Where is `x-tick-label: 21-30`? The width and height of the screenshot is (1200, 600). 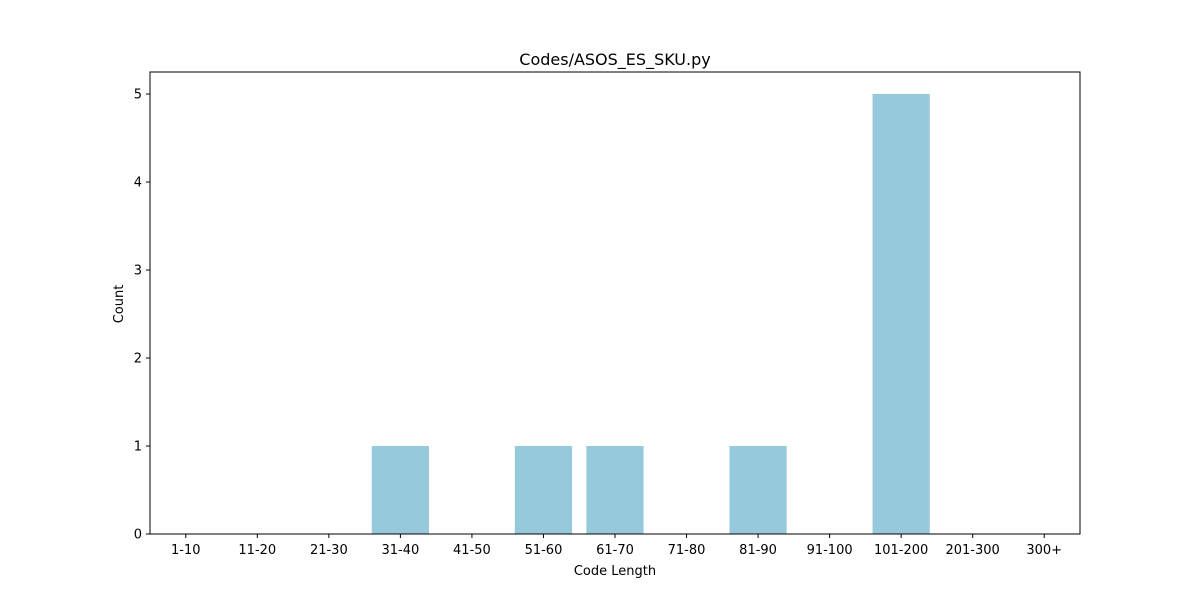 x-tick-label: 21-30 is located at coordinates (329, 550).